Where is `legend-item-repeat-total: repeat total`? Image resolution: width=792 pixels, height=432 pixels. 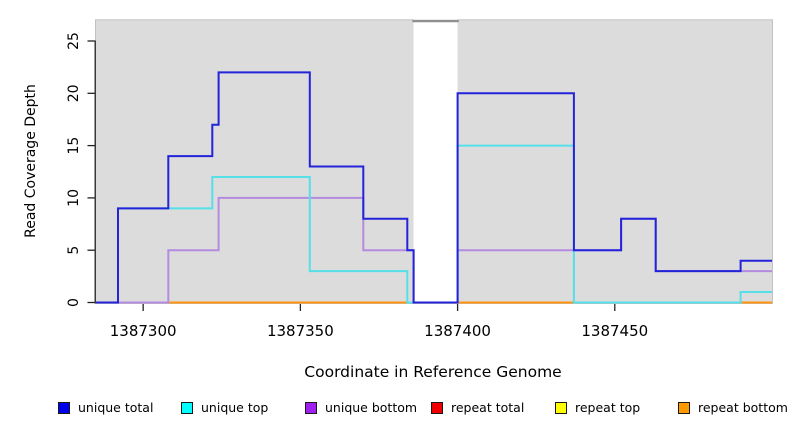 legend-item-repeat-total: repeat total is located at coordinates (477, 408).